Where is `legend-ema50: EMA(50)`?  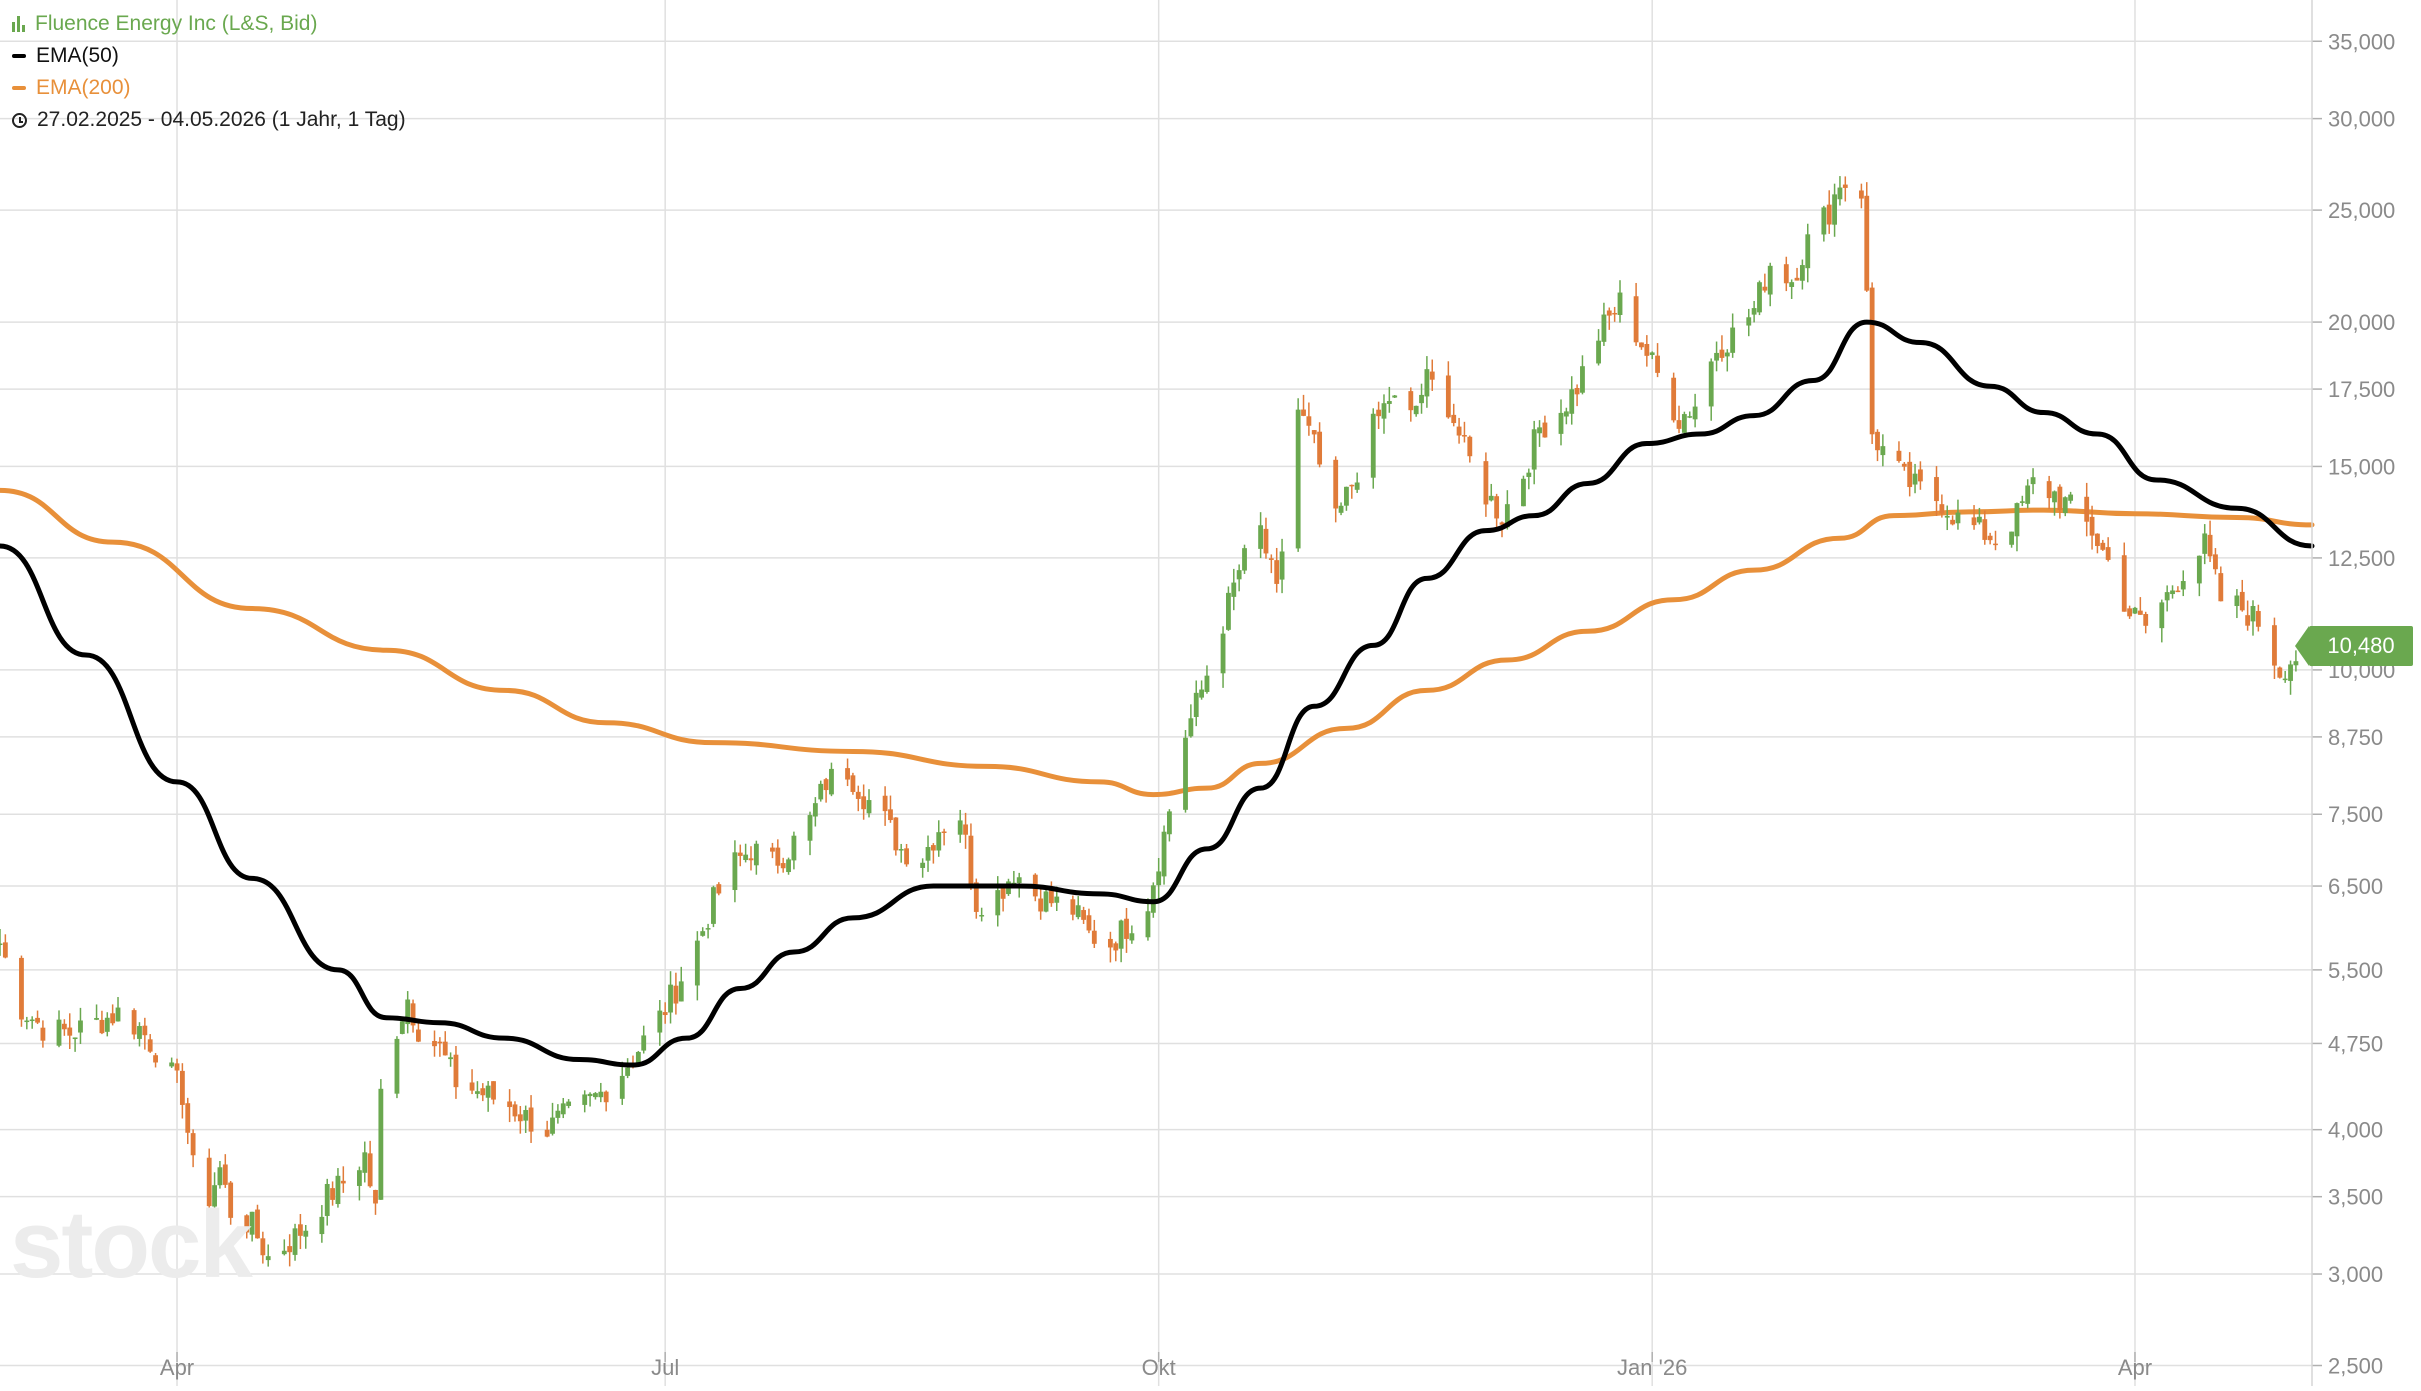
legend-ema50: EMA(50) is located at coordinates (209, 56).